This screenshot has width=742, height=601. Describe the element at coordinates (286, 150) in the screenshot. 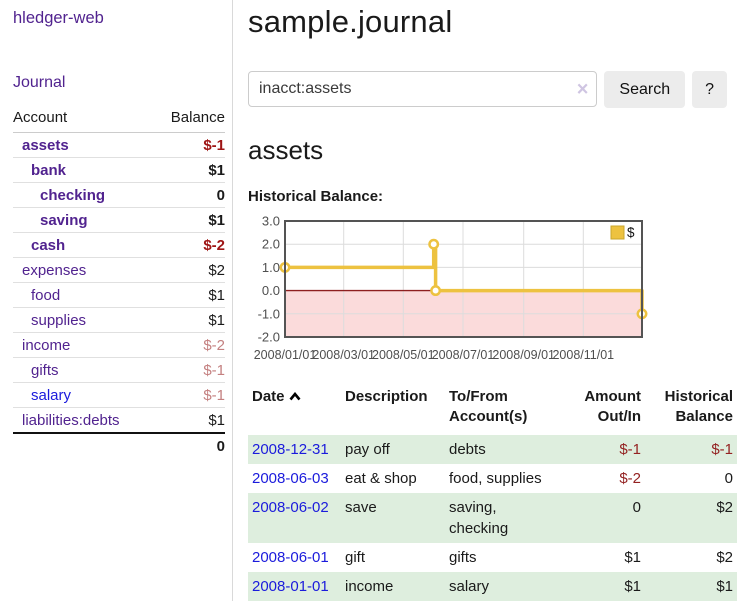

I see `account-section-title: assets` at that location.